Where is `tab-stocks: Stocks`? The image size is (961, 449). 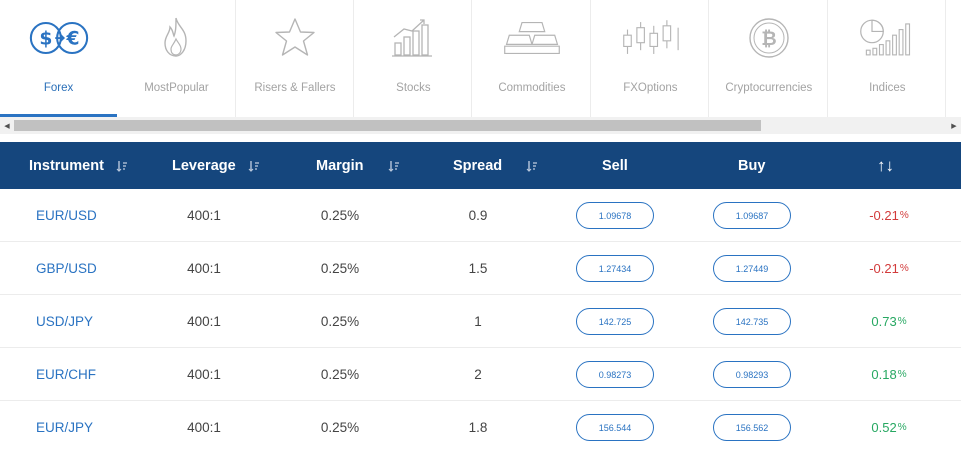 tab-stocks: Stocks is located at coordinates (414, 58).